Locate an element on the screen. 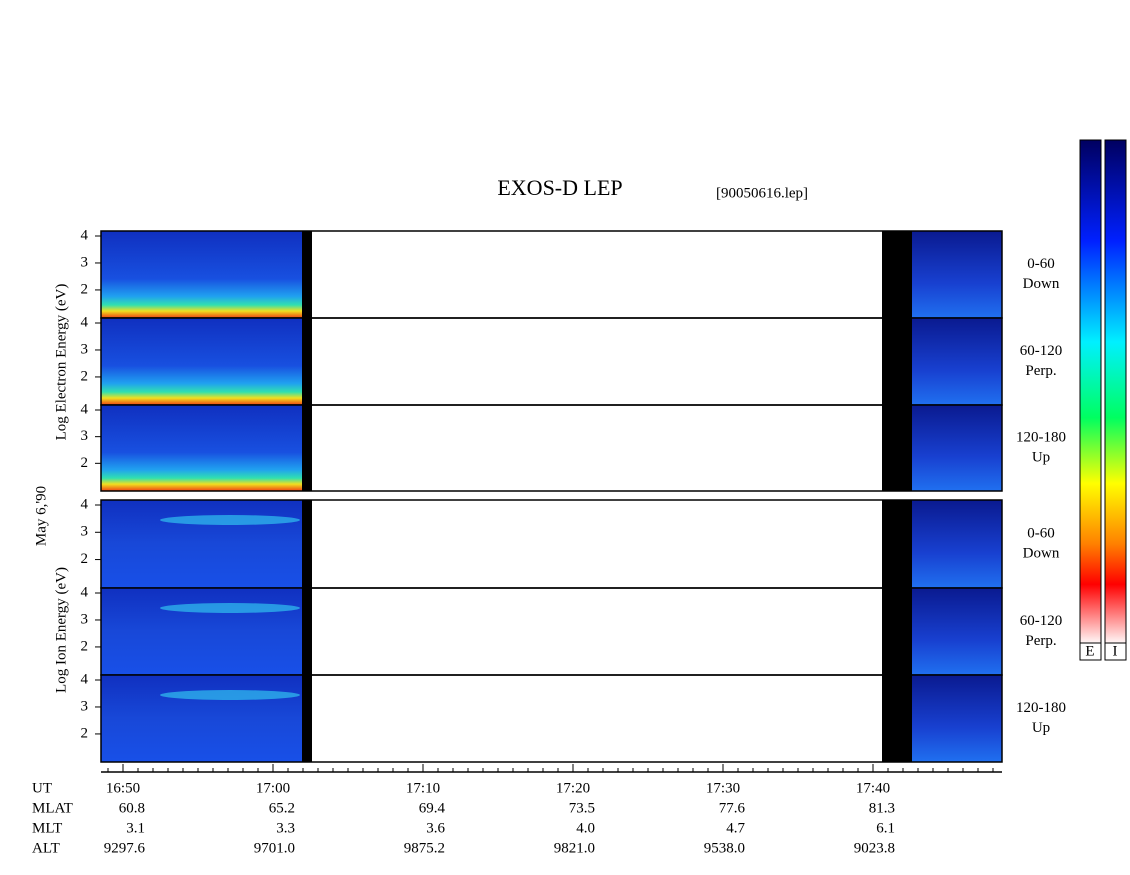 The width and height of the screenshot is (1130, 875). colorbar-label: E is located at coordinates (1089, 651).